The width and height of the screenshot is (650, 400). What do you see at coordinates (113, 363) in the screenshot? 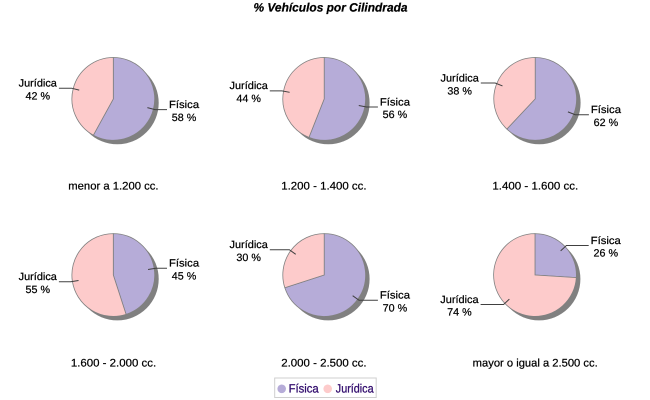
I see `svg-text: 1.600 - 2.000 cc.` at bounding box center [113, 363].